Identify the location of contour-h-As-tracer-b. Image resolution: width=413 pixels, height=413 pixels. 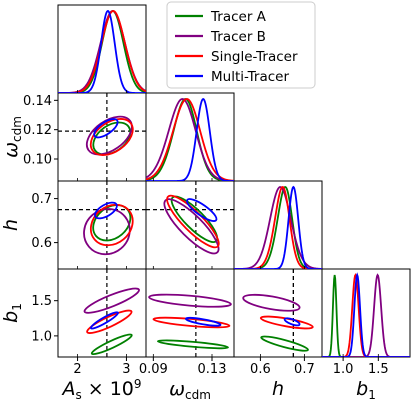
(107, 232).